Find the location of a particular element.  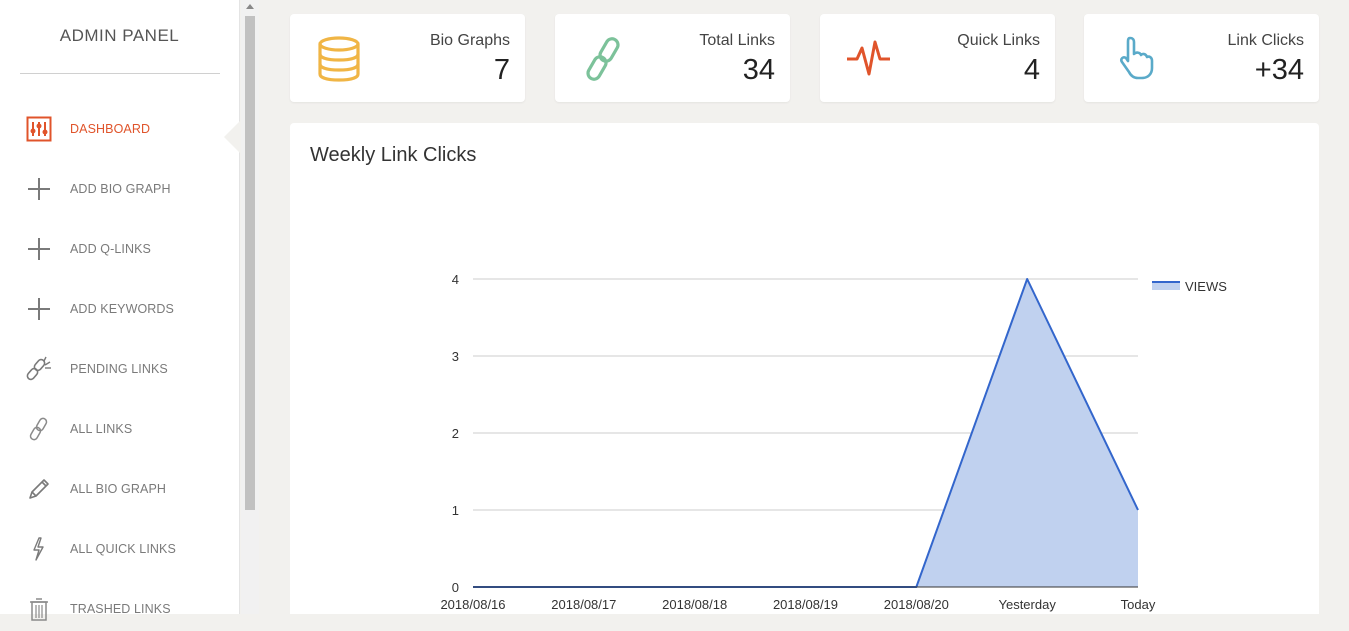

brand-title: ADMIN PANEL is located at coordinates (119, 35).